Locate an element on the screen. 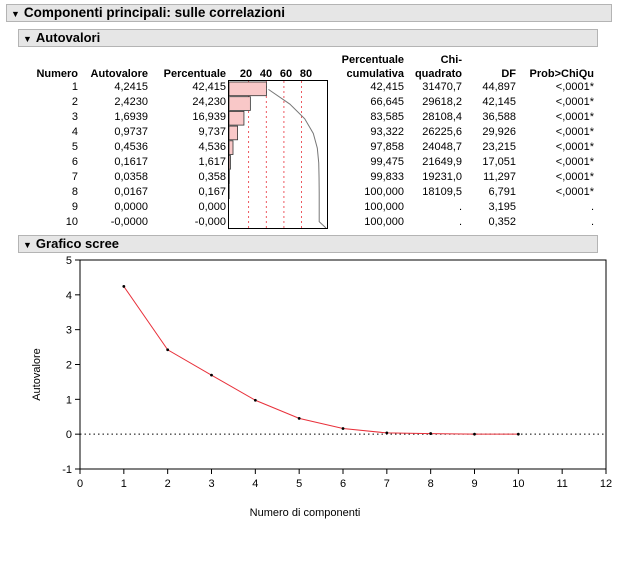 The image size is (618, 566). bar-tick-20: 20 is located at coordinates (246, 74).